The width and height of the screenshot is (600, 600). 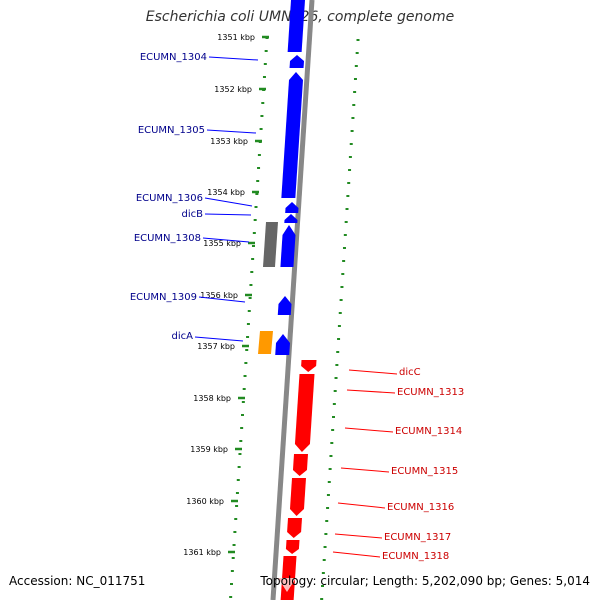 I want to click on ruler-tick-label: 1353 kbp, so click(x=229, y=141).